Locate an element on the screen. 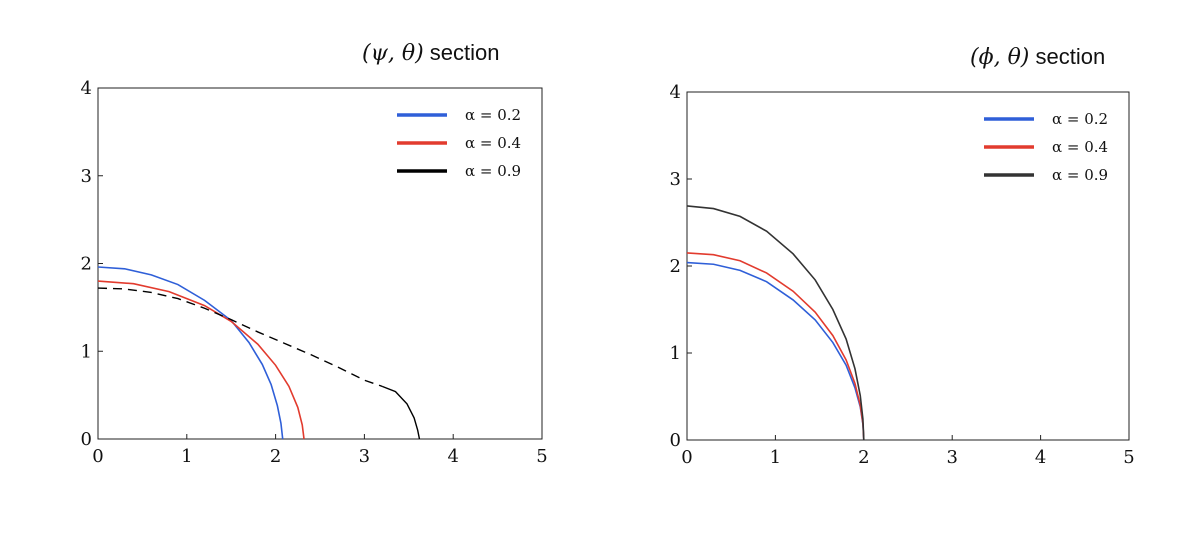 Image resolution: width=1202 pixels, height=550 pixels. chart-title: (ψ, θ) section is located at coordinates (431, 53).